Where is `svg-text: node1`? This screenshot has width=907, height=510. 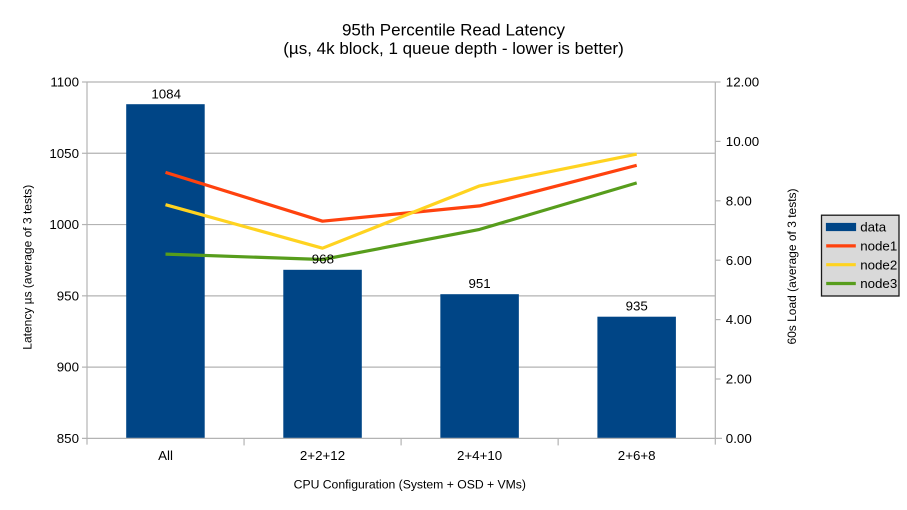 svg-text: node1 is located at coordinates (878, 245).